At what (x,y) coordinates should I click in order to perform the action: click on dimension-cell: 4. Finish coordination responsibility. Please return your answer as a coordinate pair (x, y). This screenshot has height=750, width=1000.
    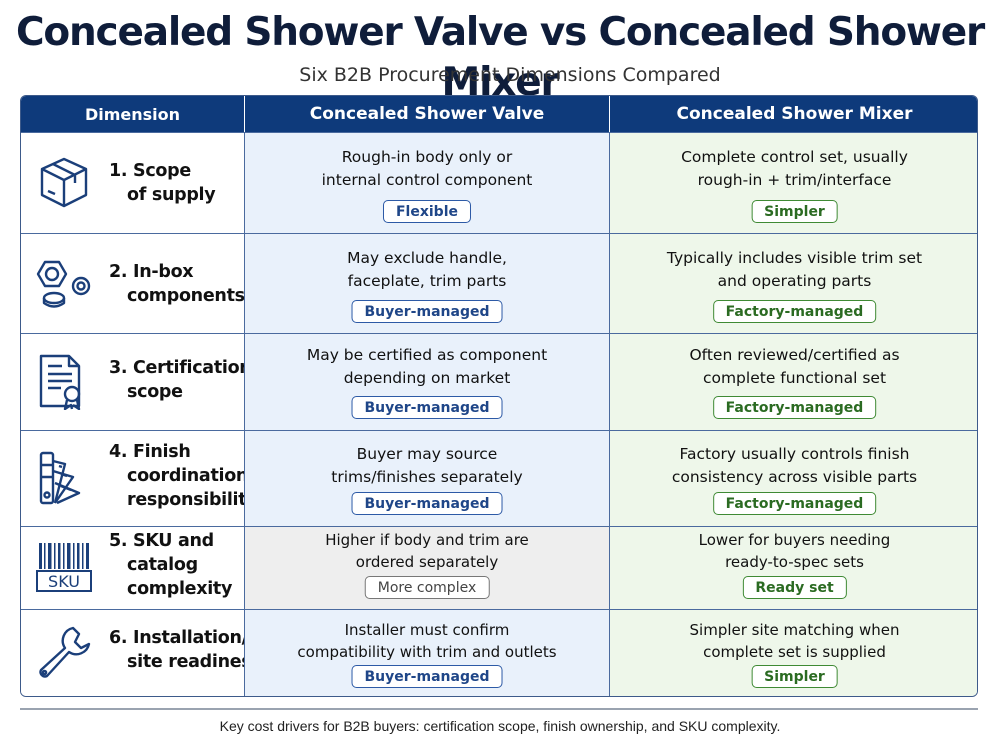
    Looking at the image, I should click on (139, 478).